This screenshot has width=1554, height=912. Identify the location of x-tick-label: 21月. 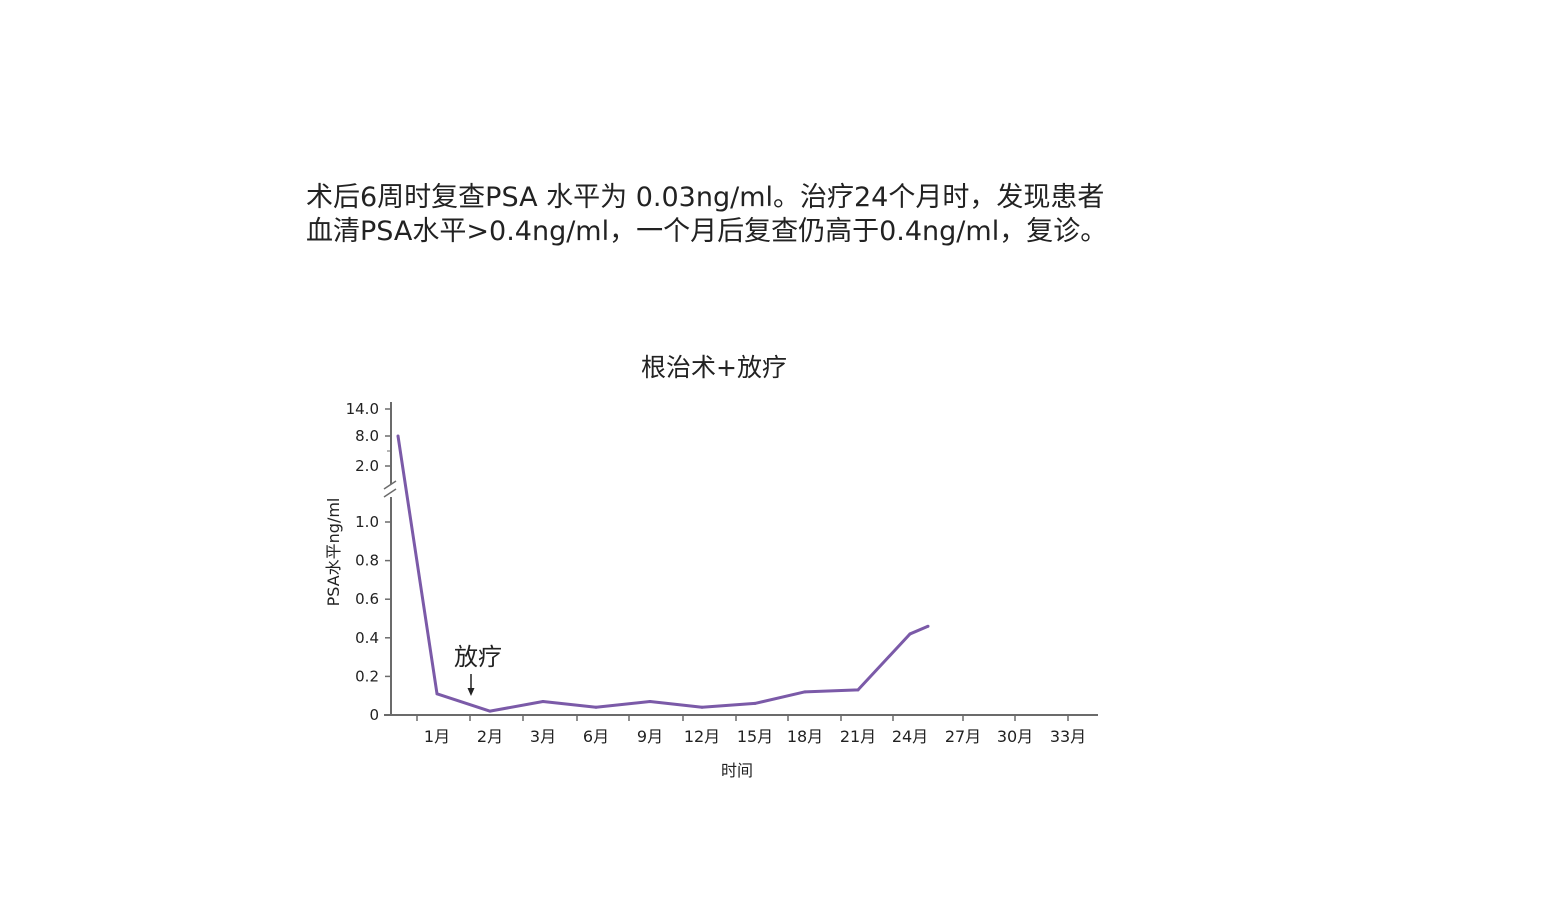
(858, 736).